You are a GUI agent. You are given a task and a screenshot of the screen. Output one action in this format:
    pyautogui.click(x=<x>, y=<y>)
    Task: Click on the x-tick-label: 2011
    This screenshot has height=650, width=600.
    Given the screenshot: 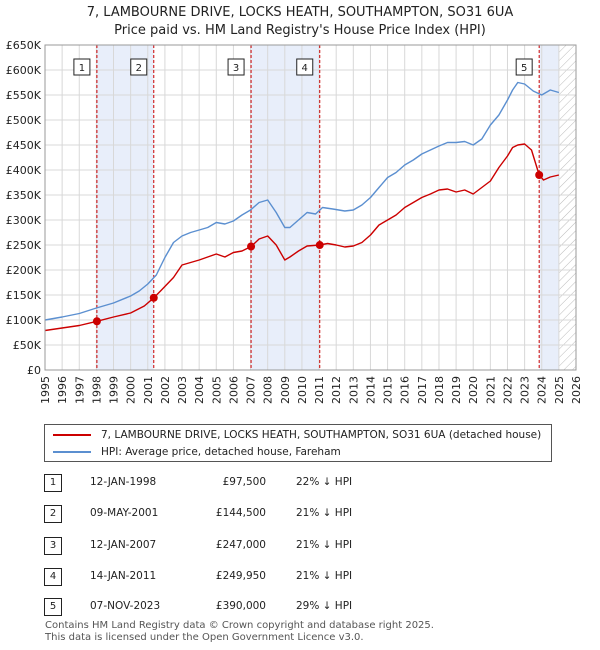 What is the action you would take?
    pyautogui.click(x=319, y=390)
    